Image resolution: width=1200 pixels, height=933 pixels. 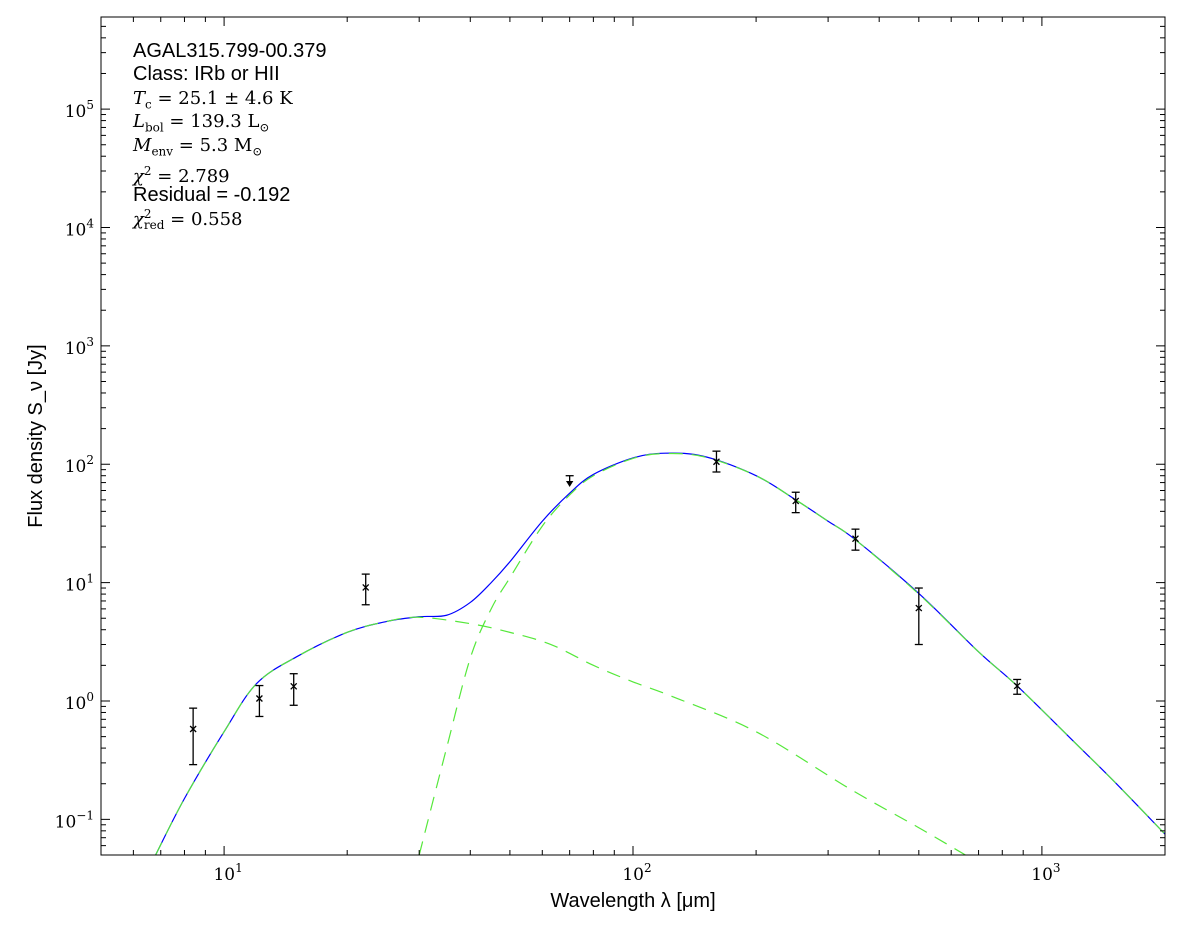 I want to click on y-tick-label: 10¹, so click(x=79, y=584).